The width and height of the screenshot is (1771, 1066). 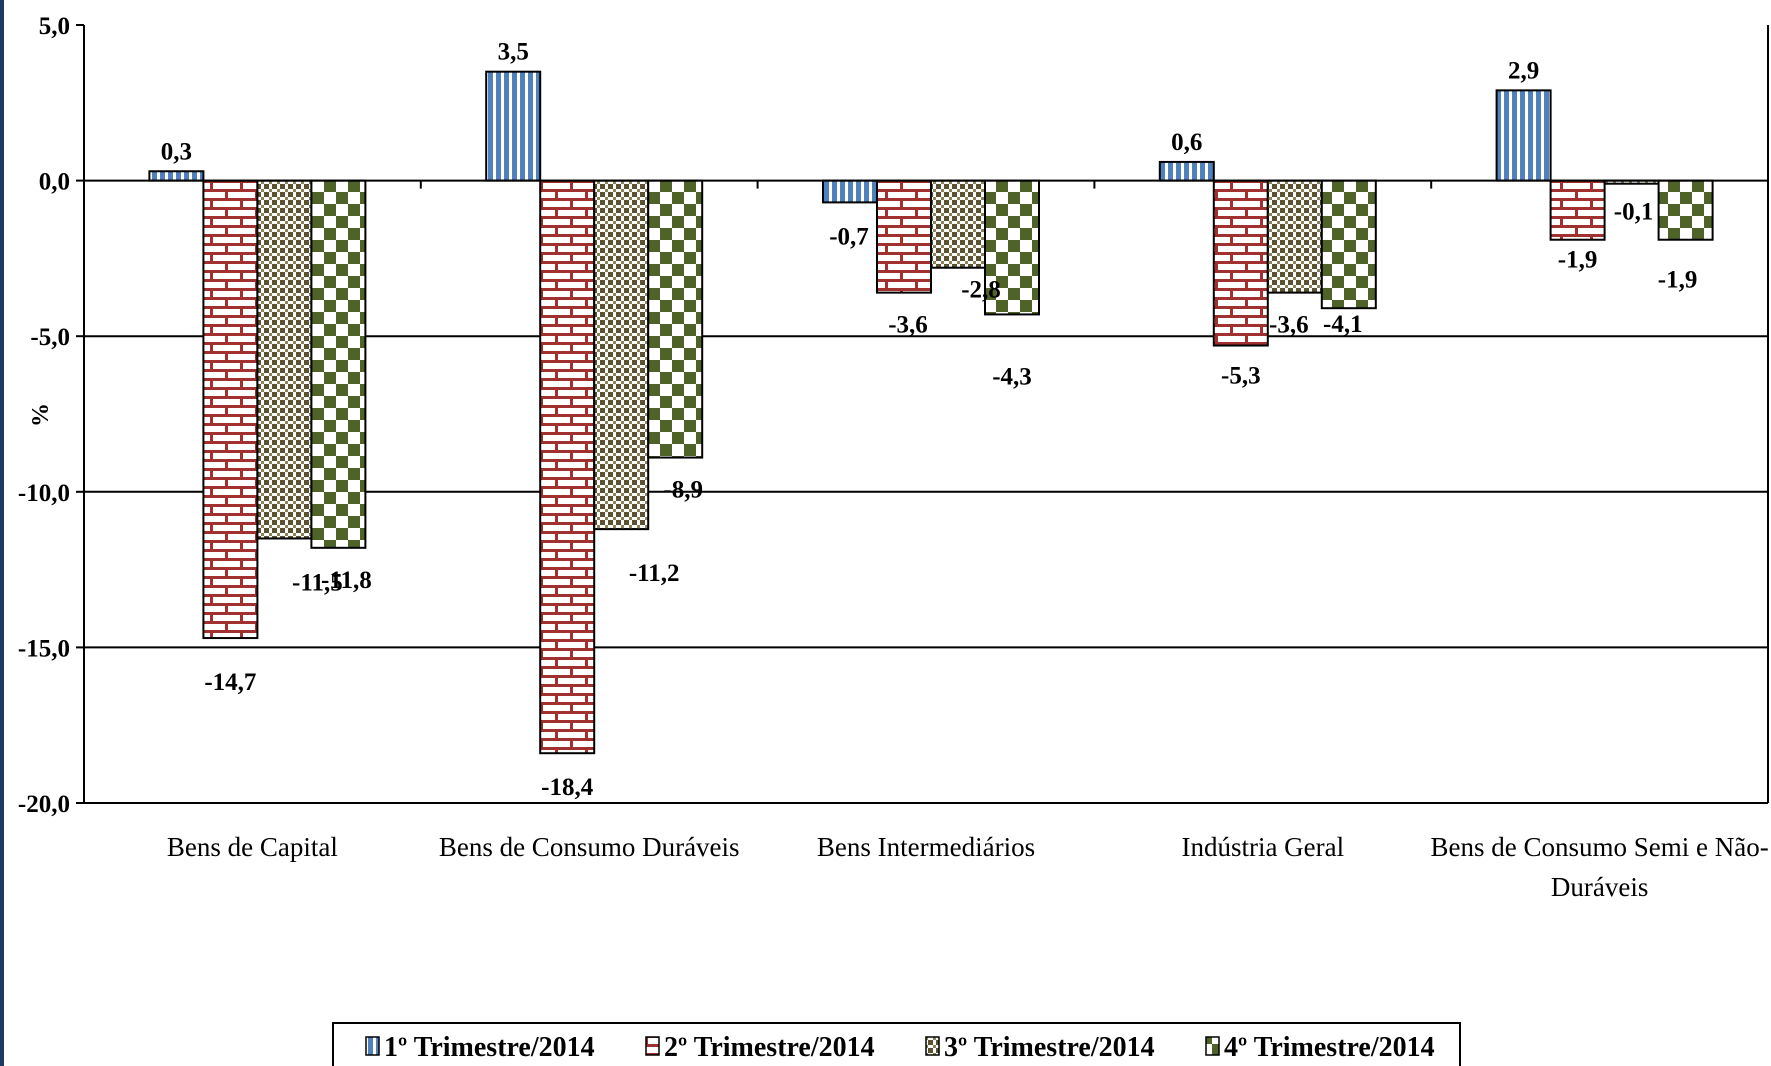 I want to click on legend-box, so click(x=896, y=1044).